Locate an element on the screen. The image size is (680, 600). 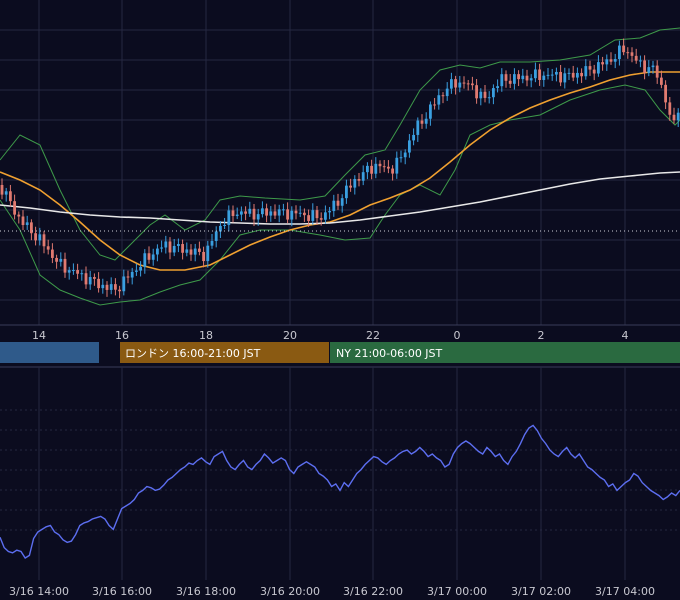
price-x-tick-label: 14 is located at coordinates (39, 335).